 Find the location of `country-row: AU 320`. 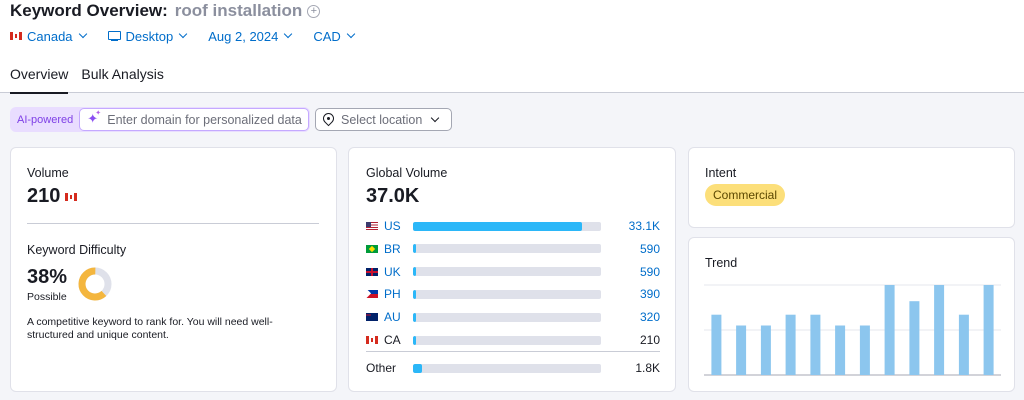

country-row: AU 320 is located at coordinates (513, 317).